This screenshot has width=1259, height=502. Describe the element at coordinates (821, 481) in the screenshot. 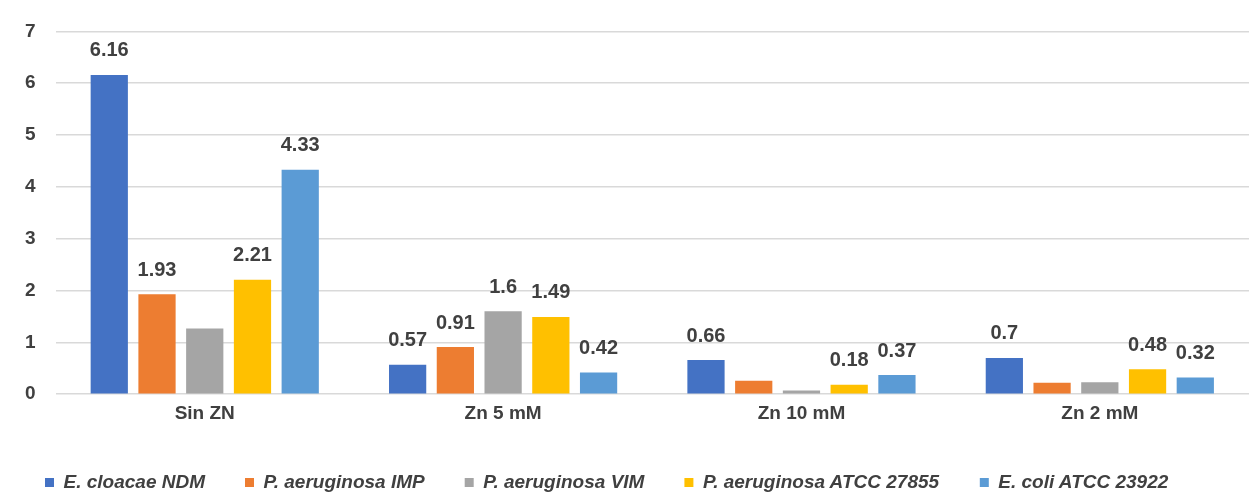

I see `legend-label: P. aeruginosa ATCC 27855` at that location.